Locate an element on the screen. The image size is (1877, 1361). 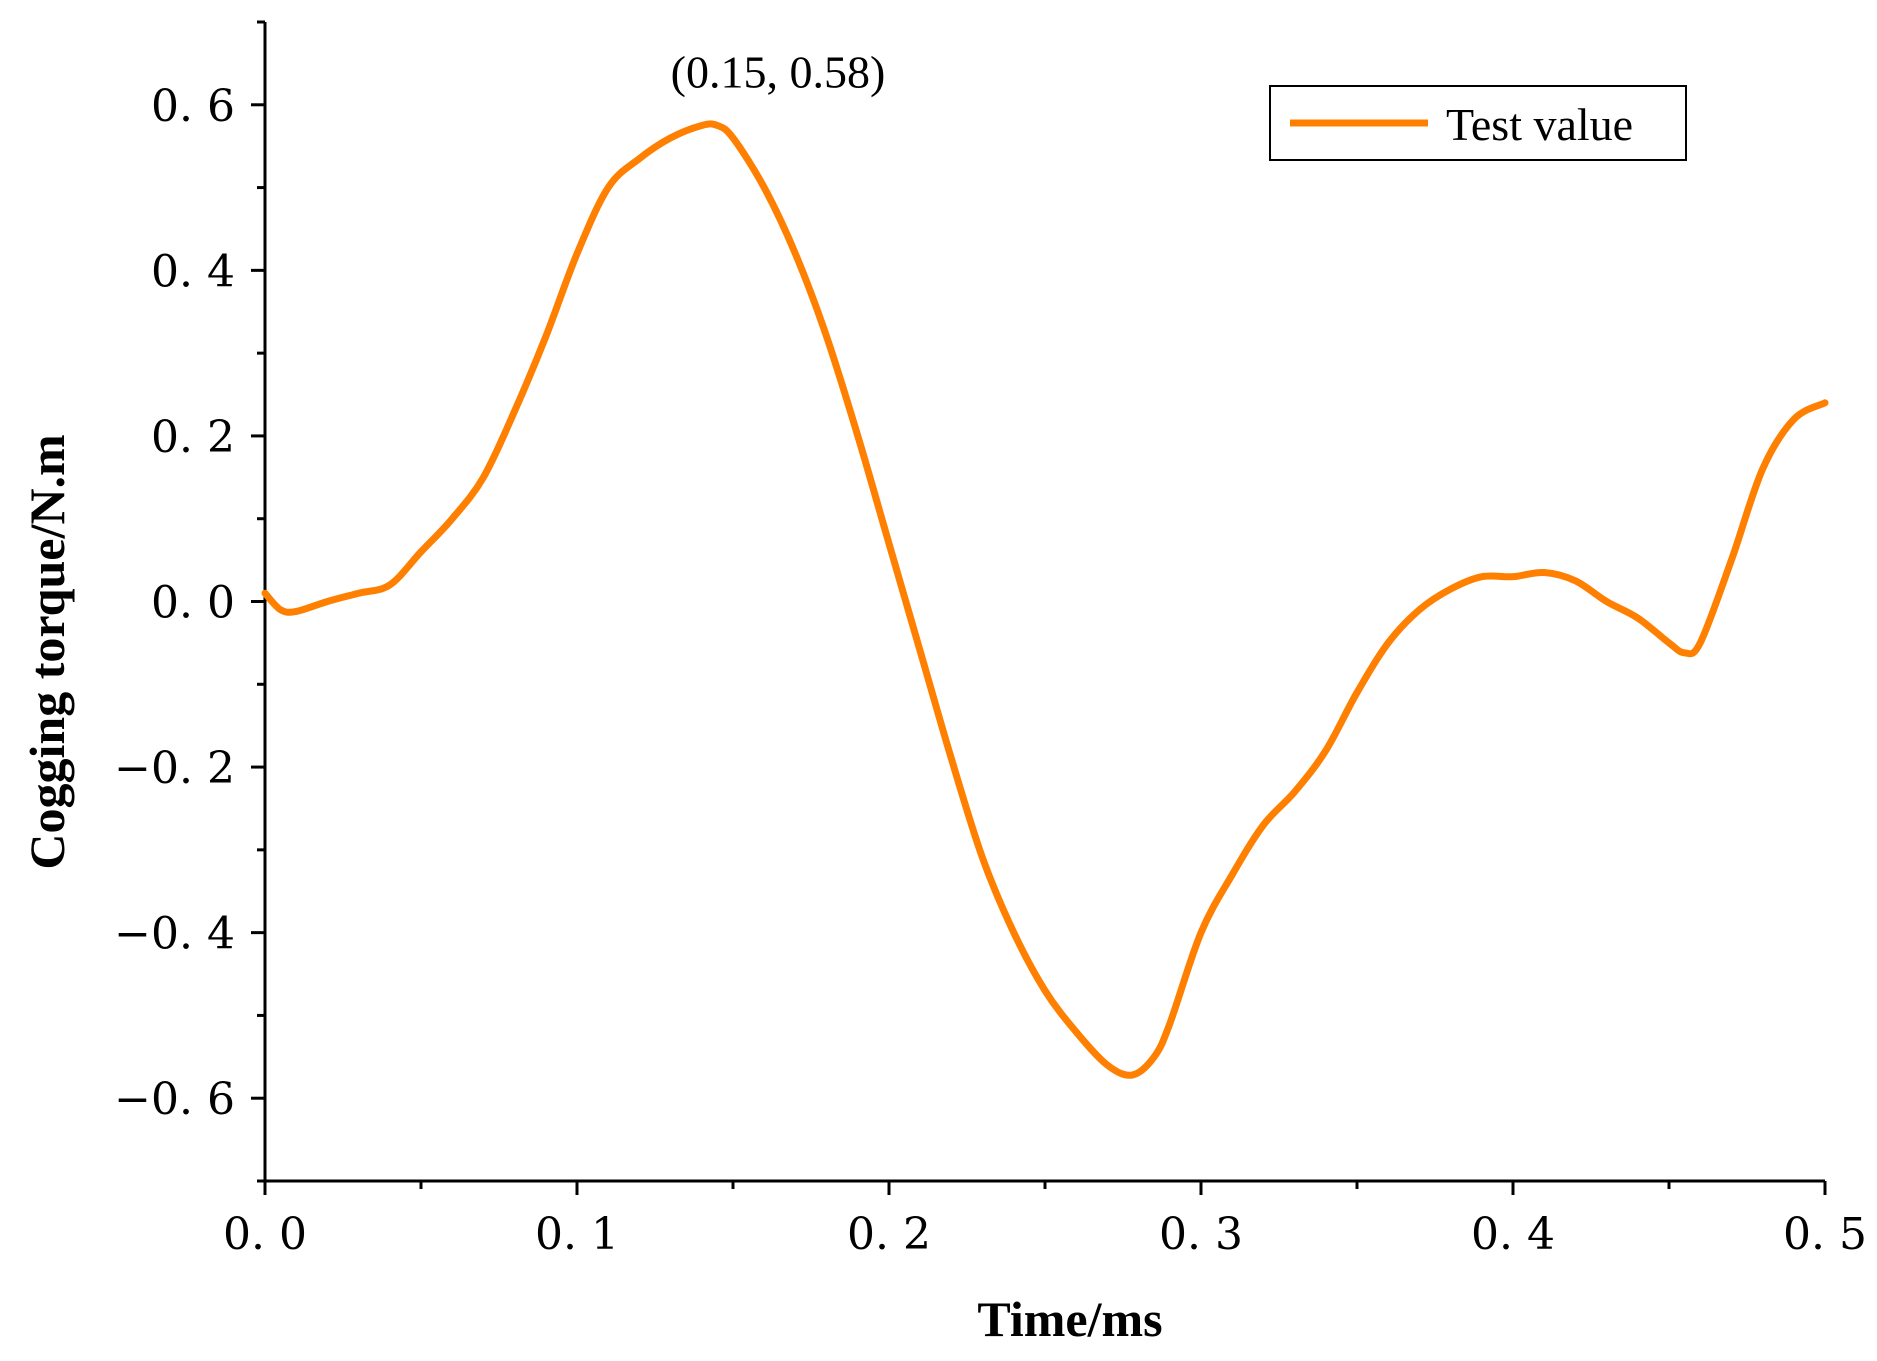
x-tick-label: 0. 0 is located at coordinates (265, 1234).